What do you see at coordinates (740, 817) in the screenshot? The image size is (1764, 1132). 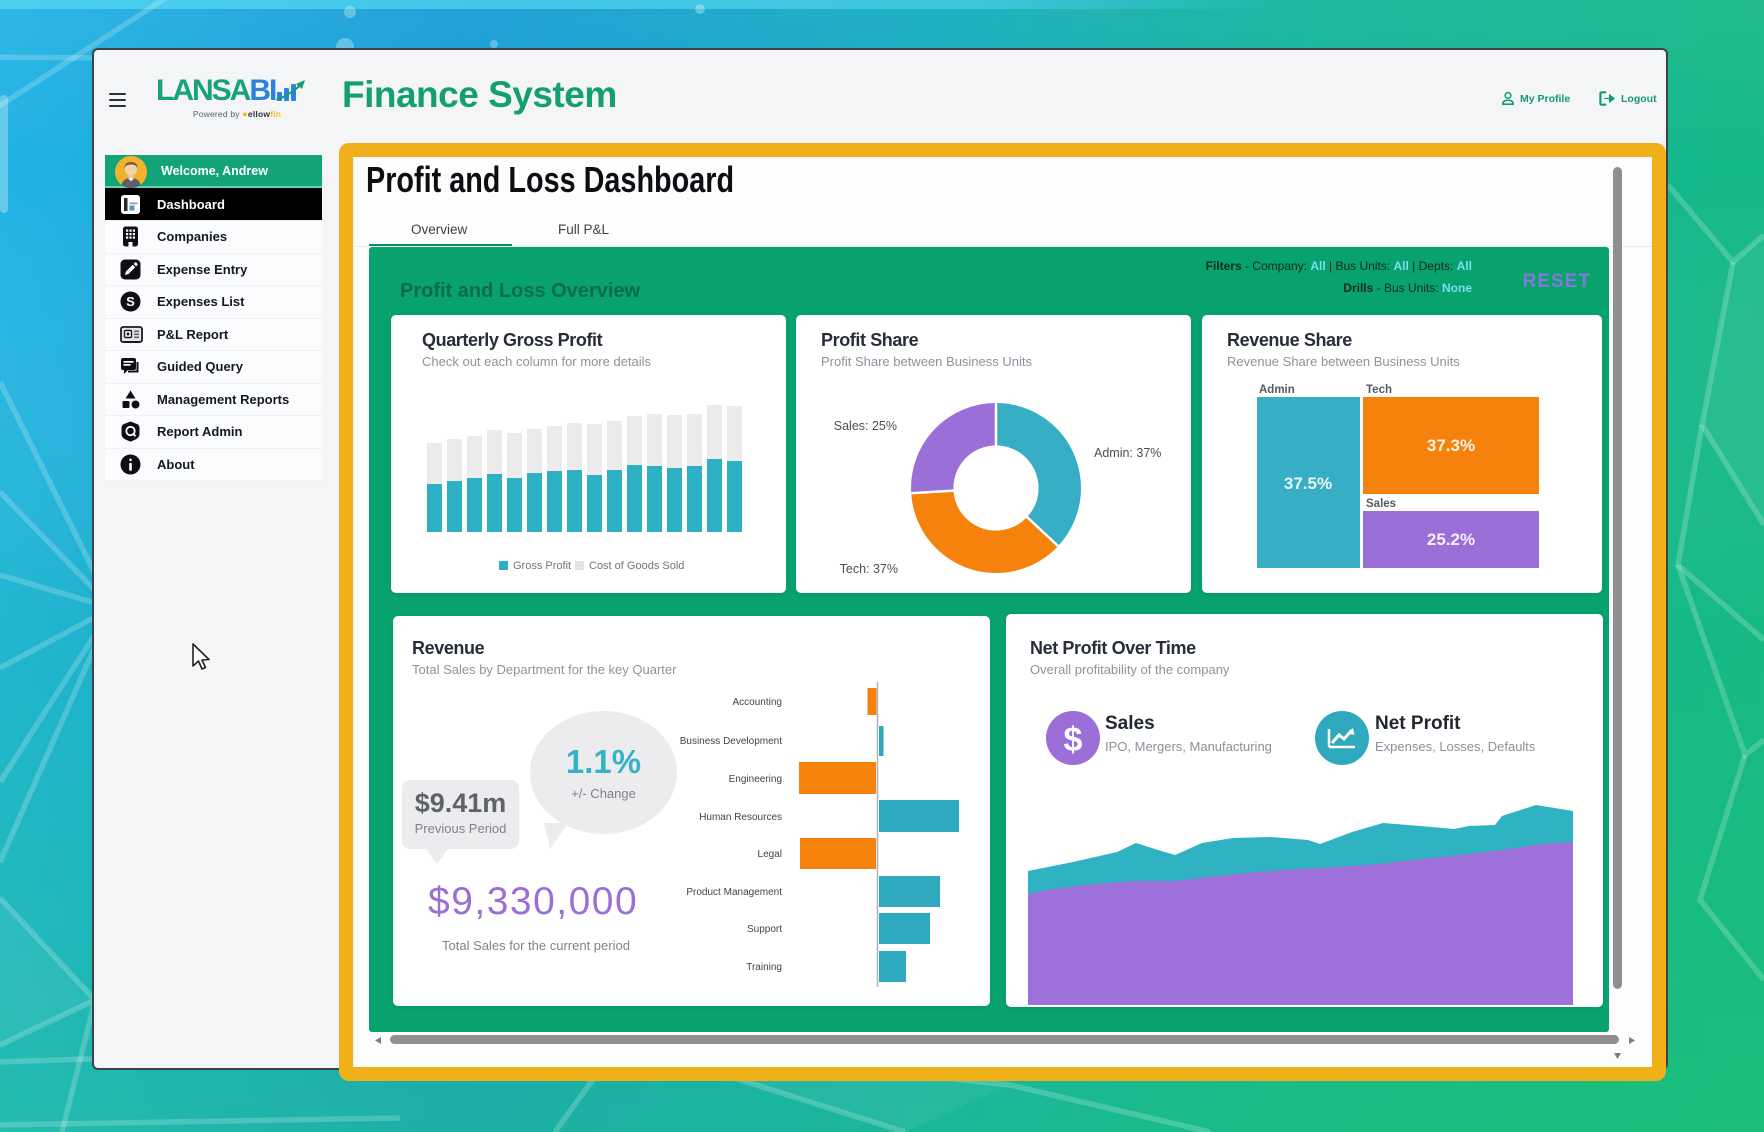 I see `svg-text: Human Resources` at bounding box center [740, 817].